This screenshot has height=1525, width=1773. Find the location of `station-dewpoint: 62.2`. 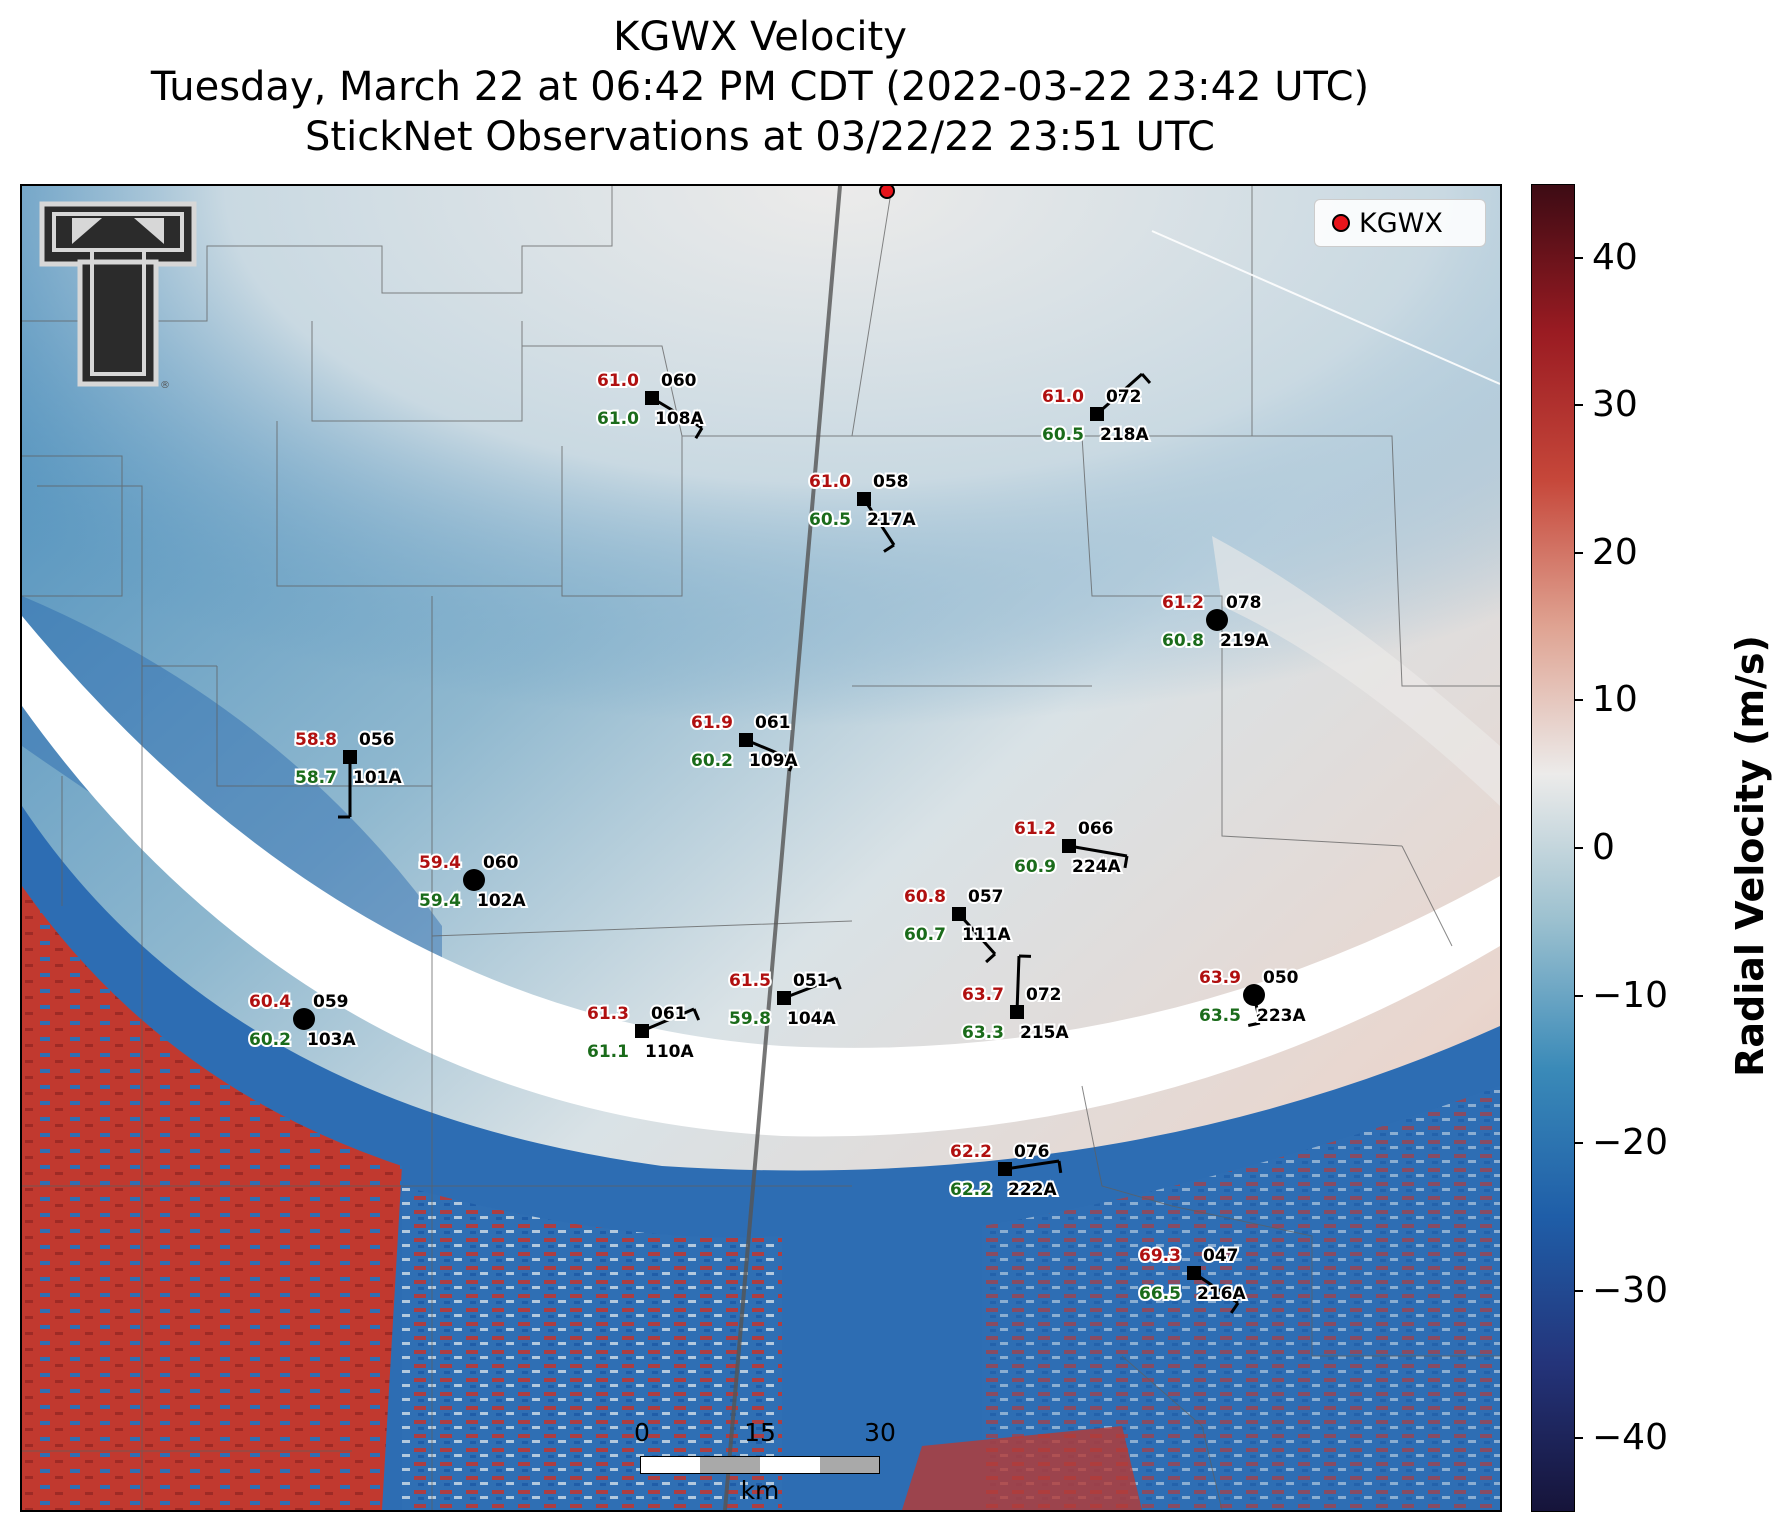

station-dewpoint: 62.2 is located at coordinates (971, 1190).